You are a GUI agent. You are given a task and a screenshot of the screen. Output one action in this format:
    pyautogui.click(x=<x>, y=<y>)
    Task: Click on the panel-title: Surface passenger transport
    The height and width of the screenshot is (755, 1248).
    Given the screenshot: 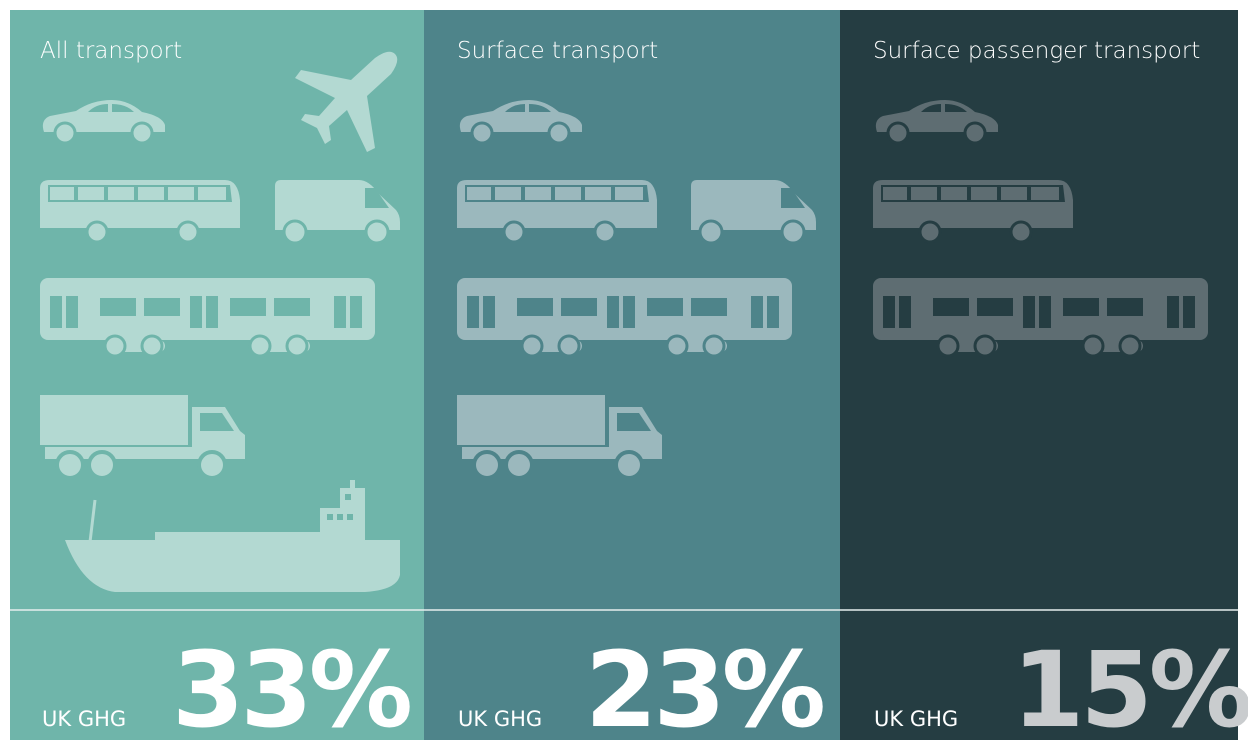 What is the action you would take?
    pyautogui.click(x=1036, y=51)
    